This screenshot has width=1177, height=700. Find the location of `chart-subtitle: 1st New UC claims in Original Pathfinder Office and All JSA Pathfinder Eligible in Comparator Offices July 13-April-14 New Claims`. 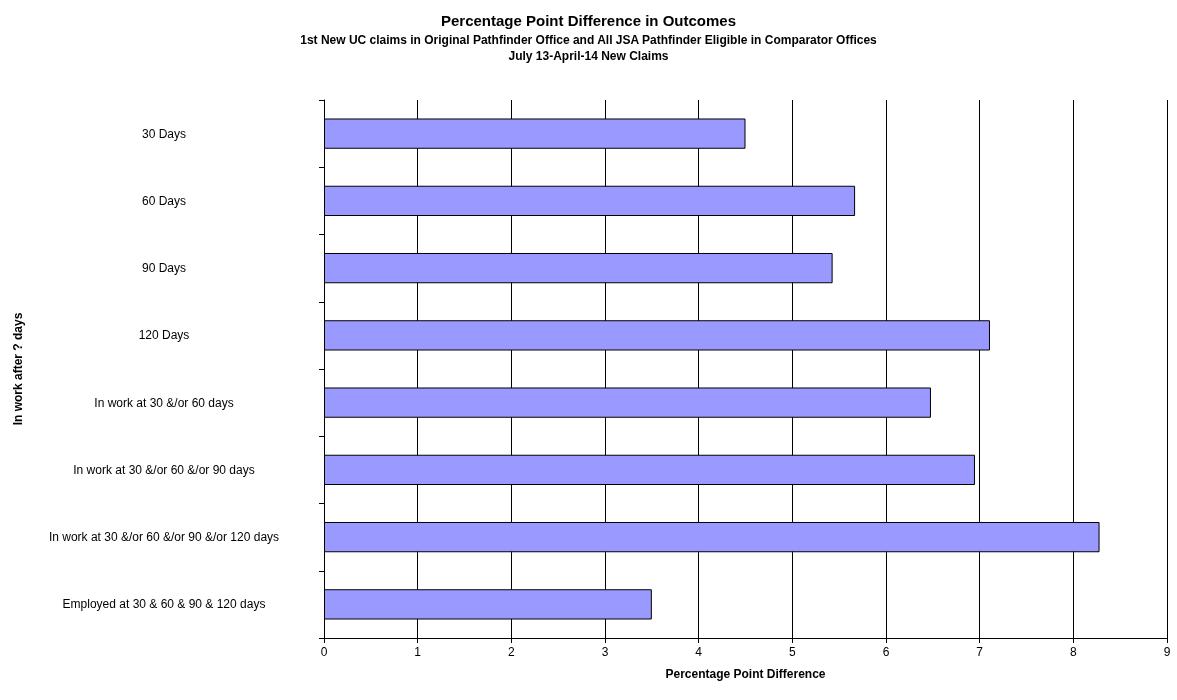

chart-subtitle: 1st New UC claims in Original Pathfinder Office and All JSA Pathfinder Eligible in Comparator Offices July 13-April-14 New Claims is located at coordinates (589, 48).